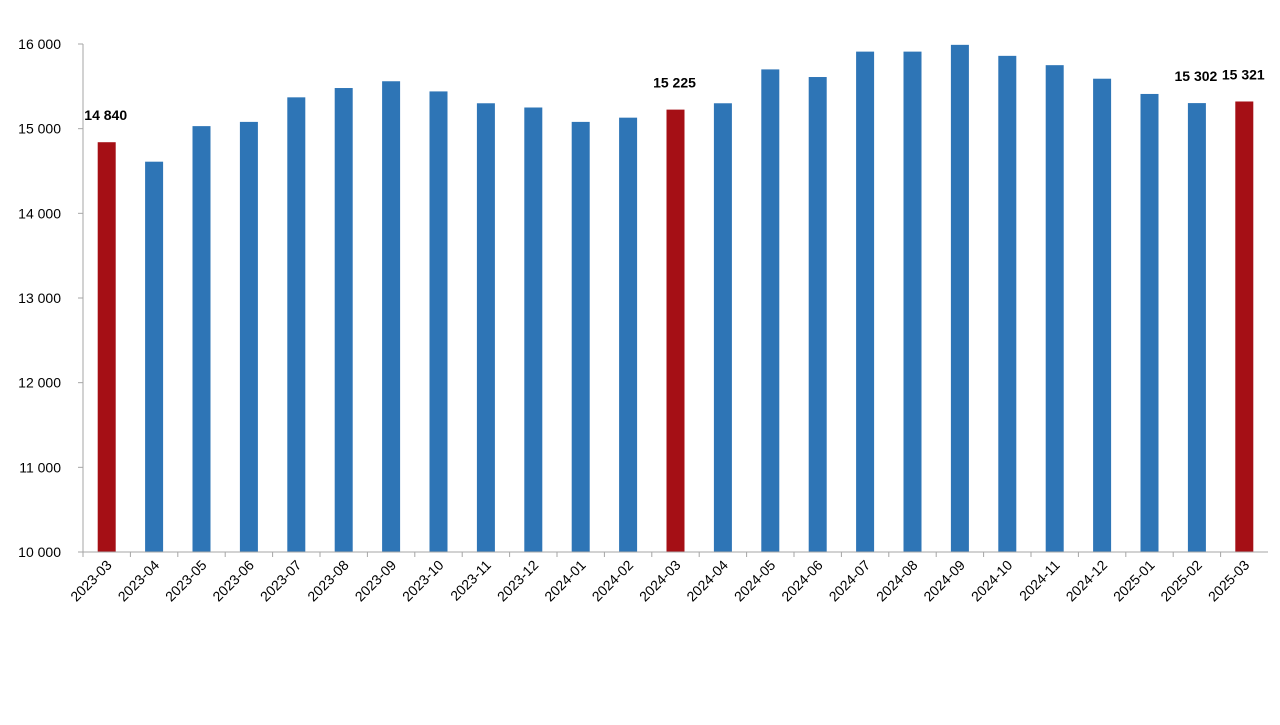 This screenshot has width=1280, height=725. Describe the element at coordinates (992, 581) in the screenshot. I see `x-tick-label: 2024-10` at that location.